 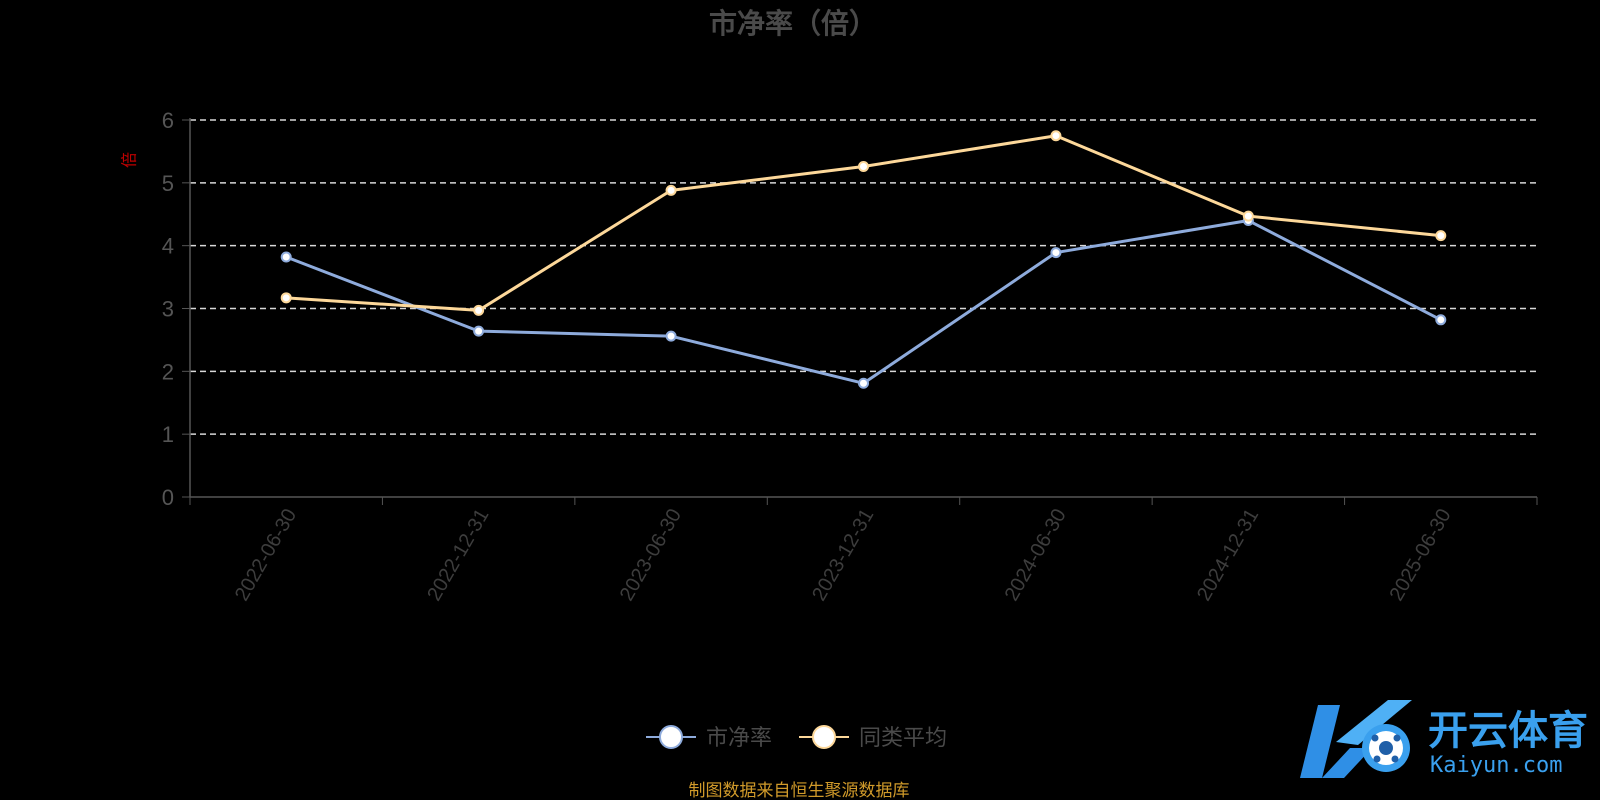 I want to click on watermark-logo: 开云体育 Kaiyun.com, so click(x=1444, y=739).